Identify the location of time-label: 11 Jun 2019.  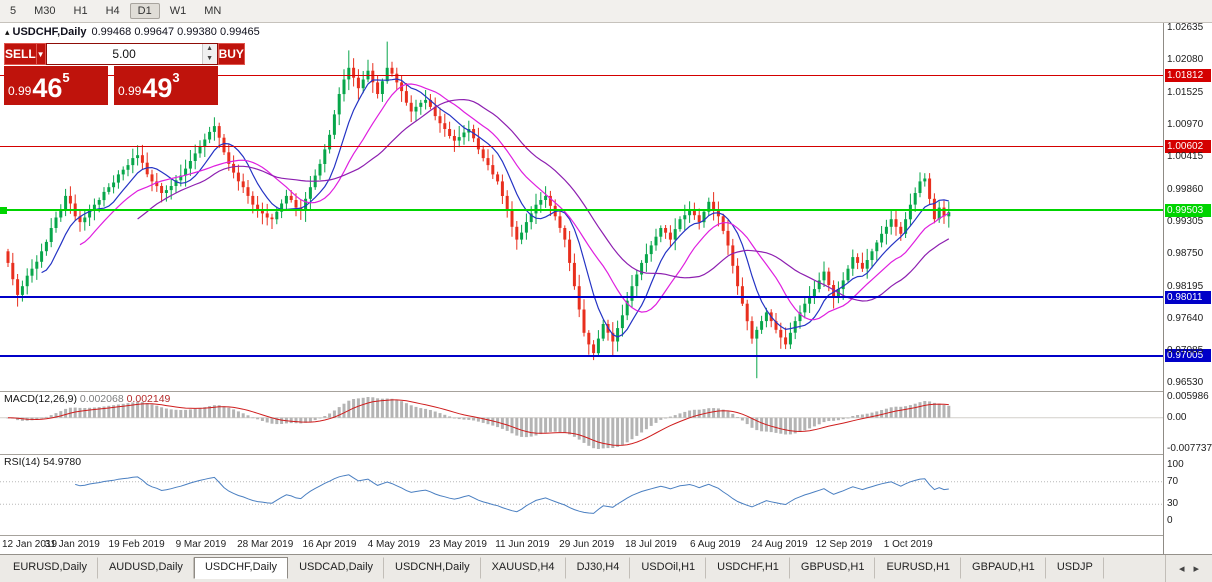
(522, 544).